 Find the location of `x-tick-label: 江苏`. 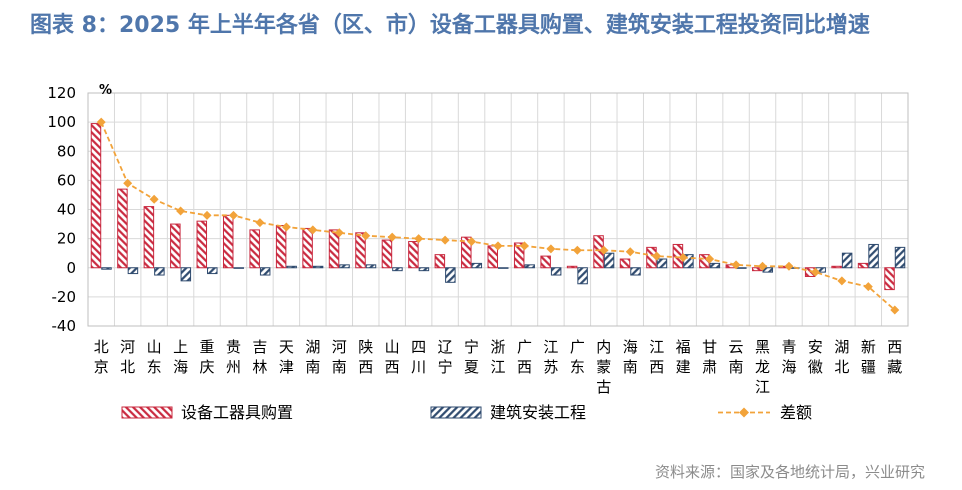

x-tick-label: 江苏 is located at coordinates (550, 357).